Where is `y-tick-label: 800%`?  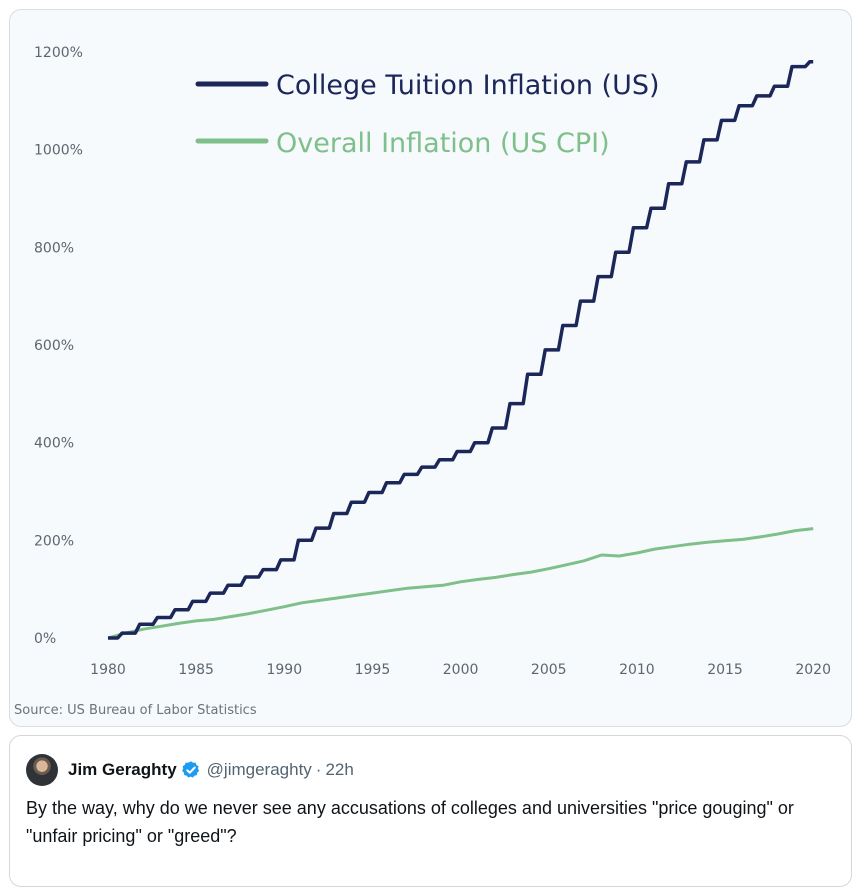
y-tick-label: 800% is located at coordinates (54, 248).